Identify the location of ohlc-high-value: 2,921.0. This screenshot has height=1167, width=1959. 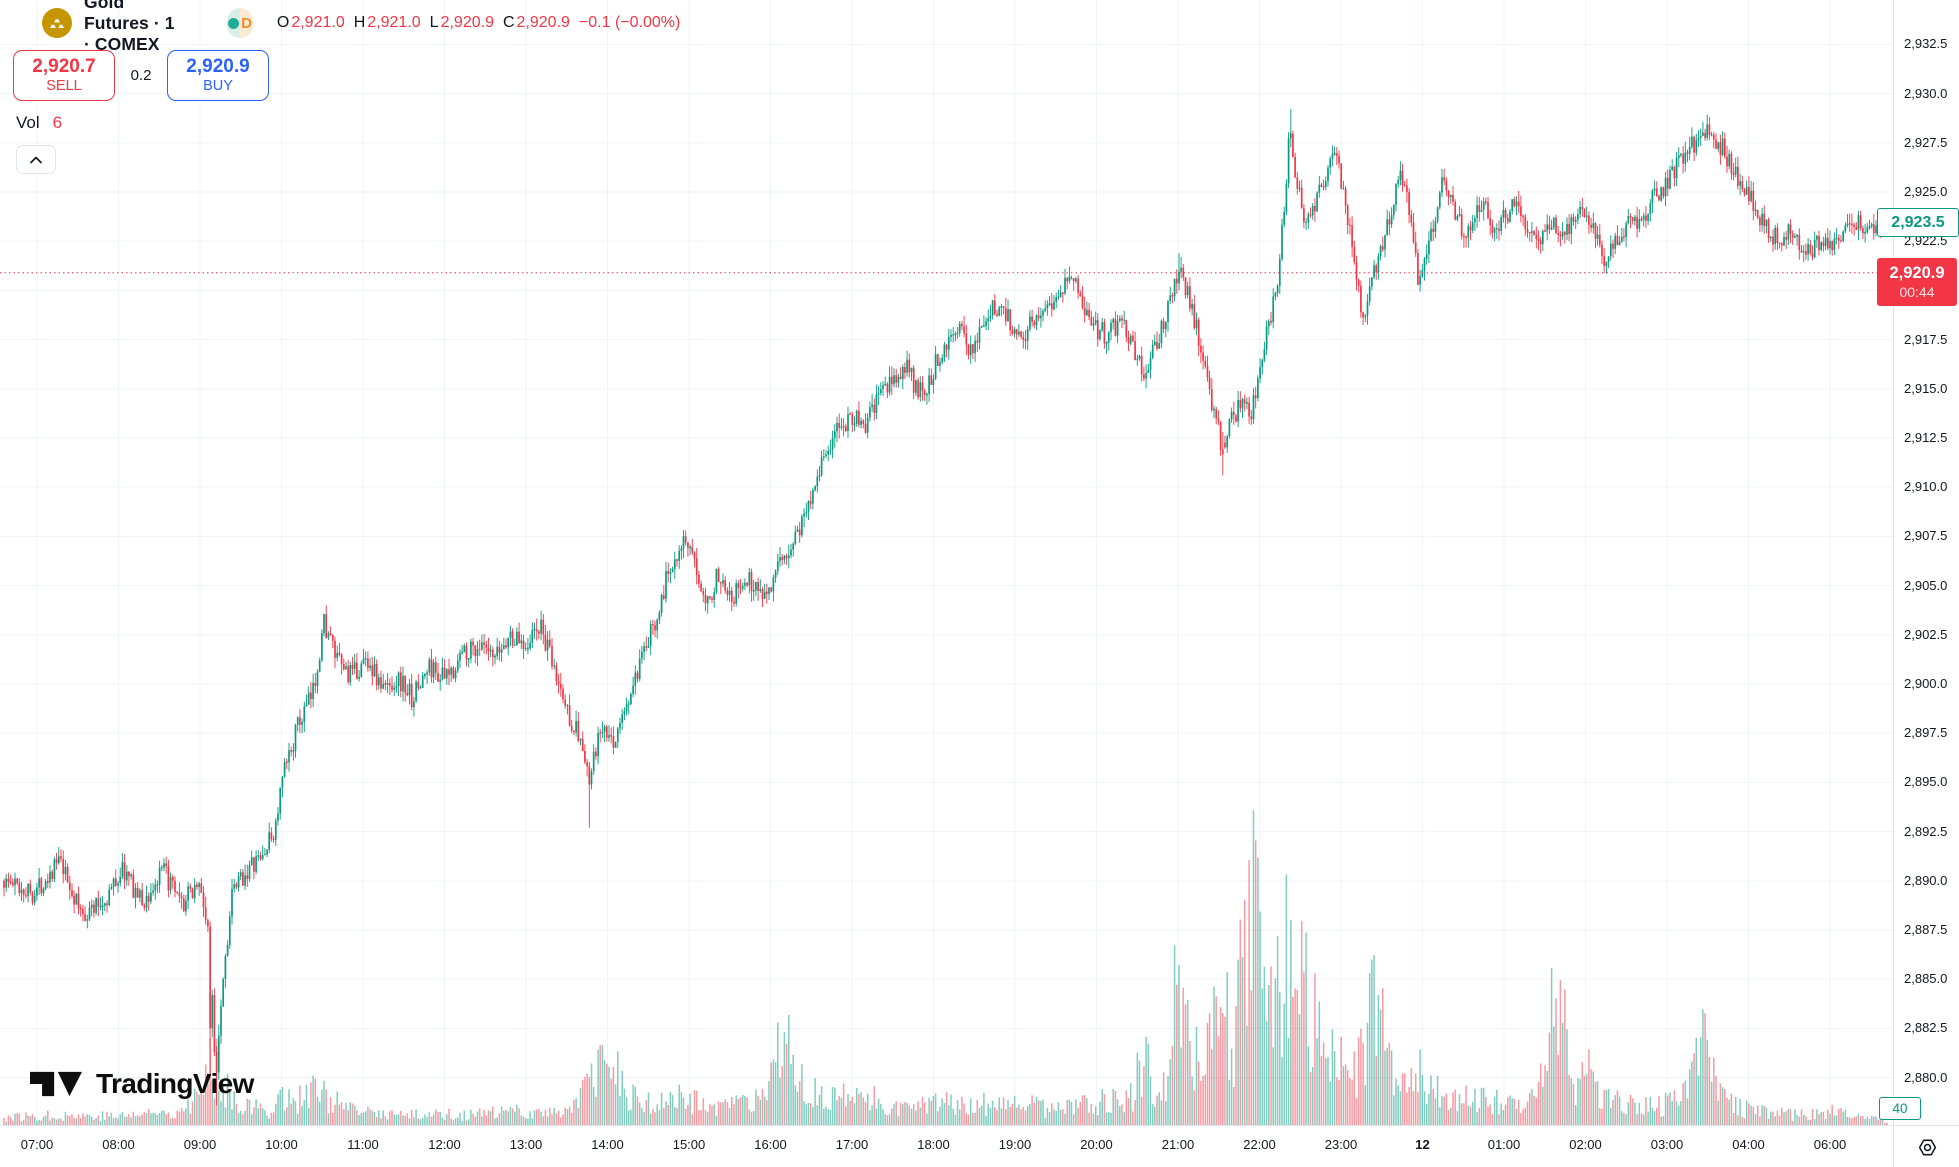
(394, 22).